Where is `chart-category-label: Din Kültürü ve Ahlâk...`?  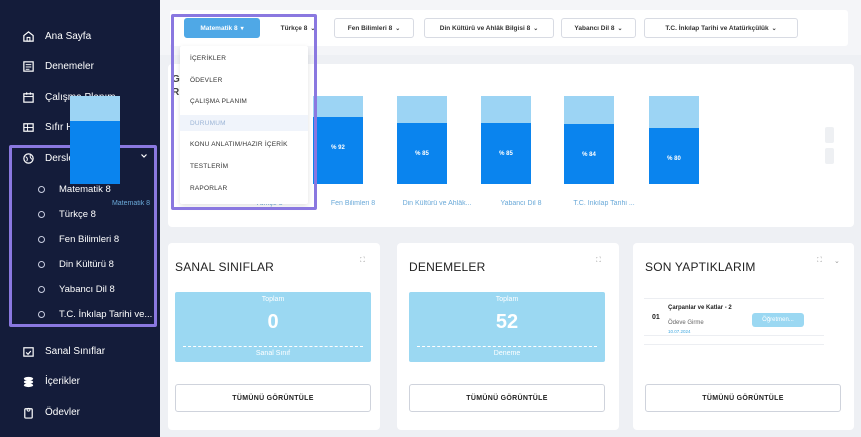 chart-category-label: Din Kültürü ve Ahlâk... is located at coordinates (437, 203).